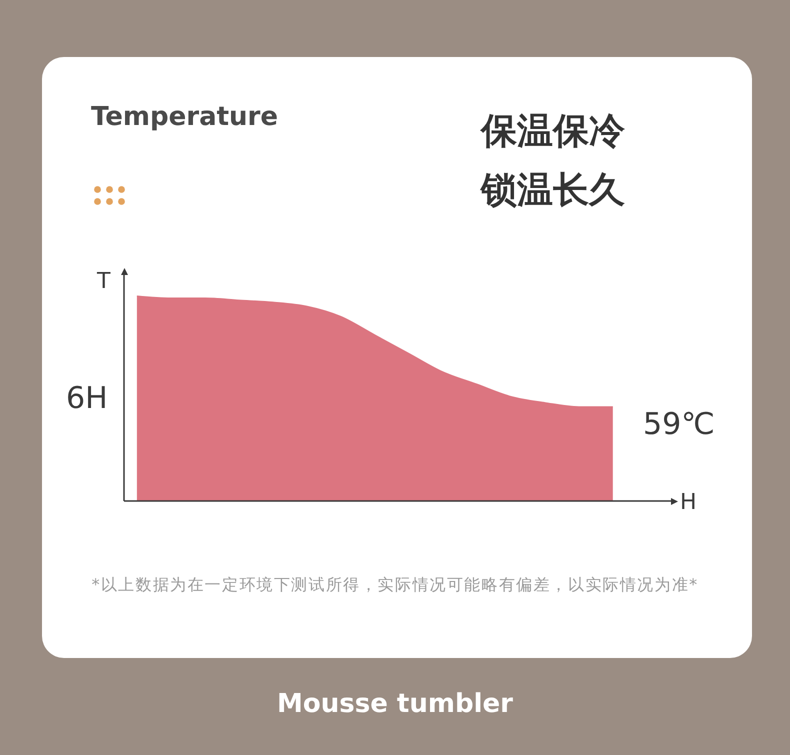 The height and width of the screenshot is (755, 790). What do you see at coordinates (679, 425) in the screenshot?
I see `text: 59℃` at bounding box center [679, 425].